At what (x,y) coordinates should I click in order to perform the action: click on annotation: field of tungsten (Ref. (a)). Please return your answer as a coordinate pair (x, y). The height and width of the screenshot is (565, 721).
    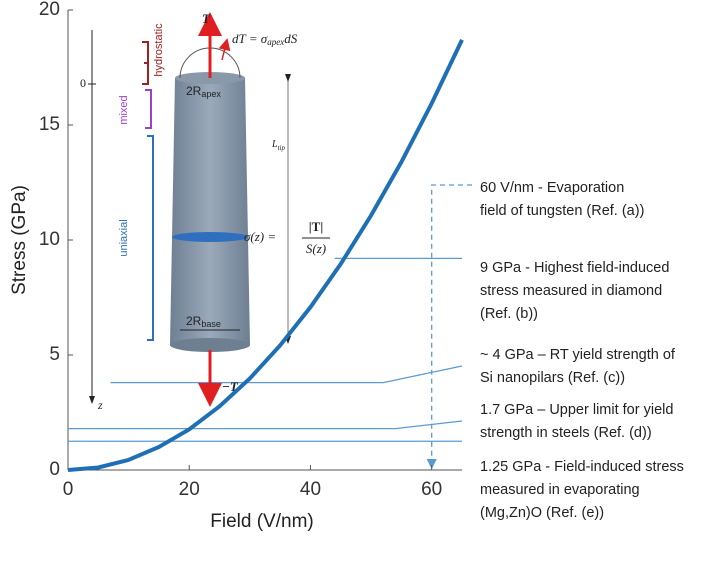
    Looking at the image, I should click on (562, 211).